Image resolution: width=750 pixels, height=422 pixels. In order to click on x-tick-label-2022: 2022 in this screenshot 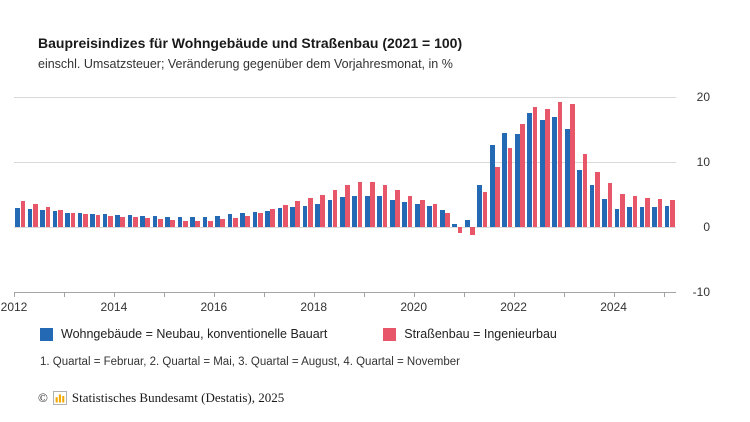, I will do `click(513, 307)`.